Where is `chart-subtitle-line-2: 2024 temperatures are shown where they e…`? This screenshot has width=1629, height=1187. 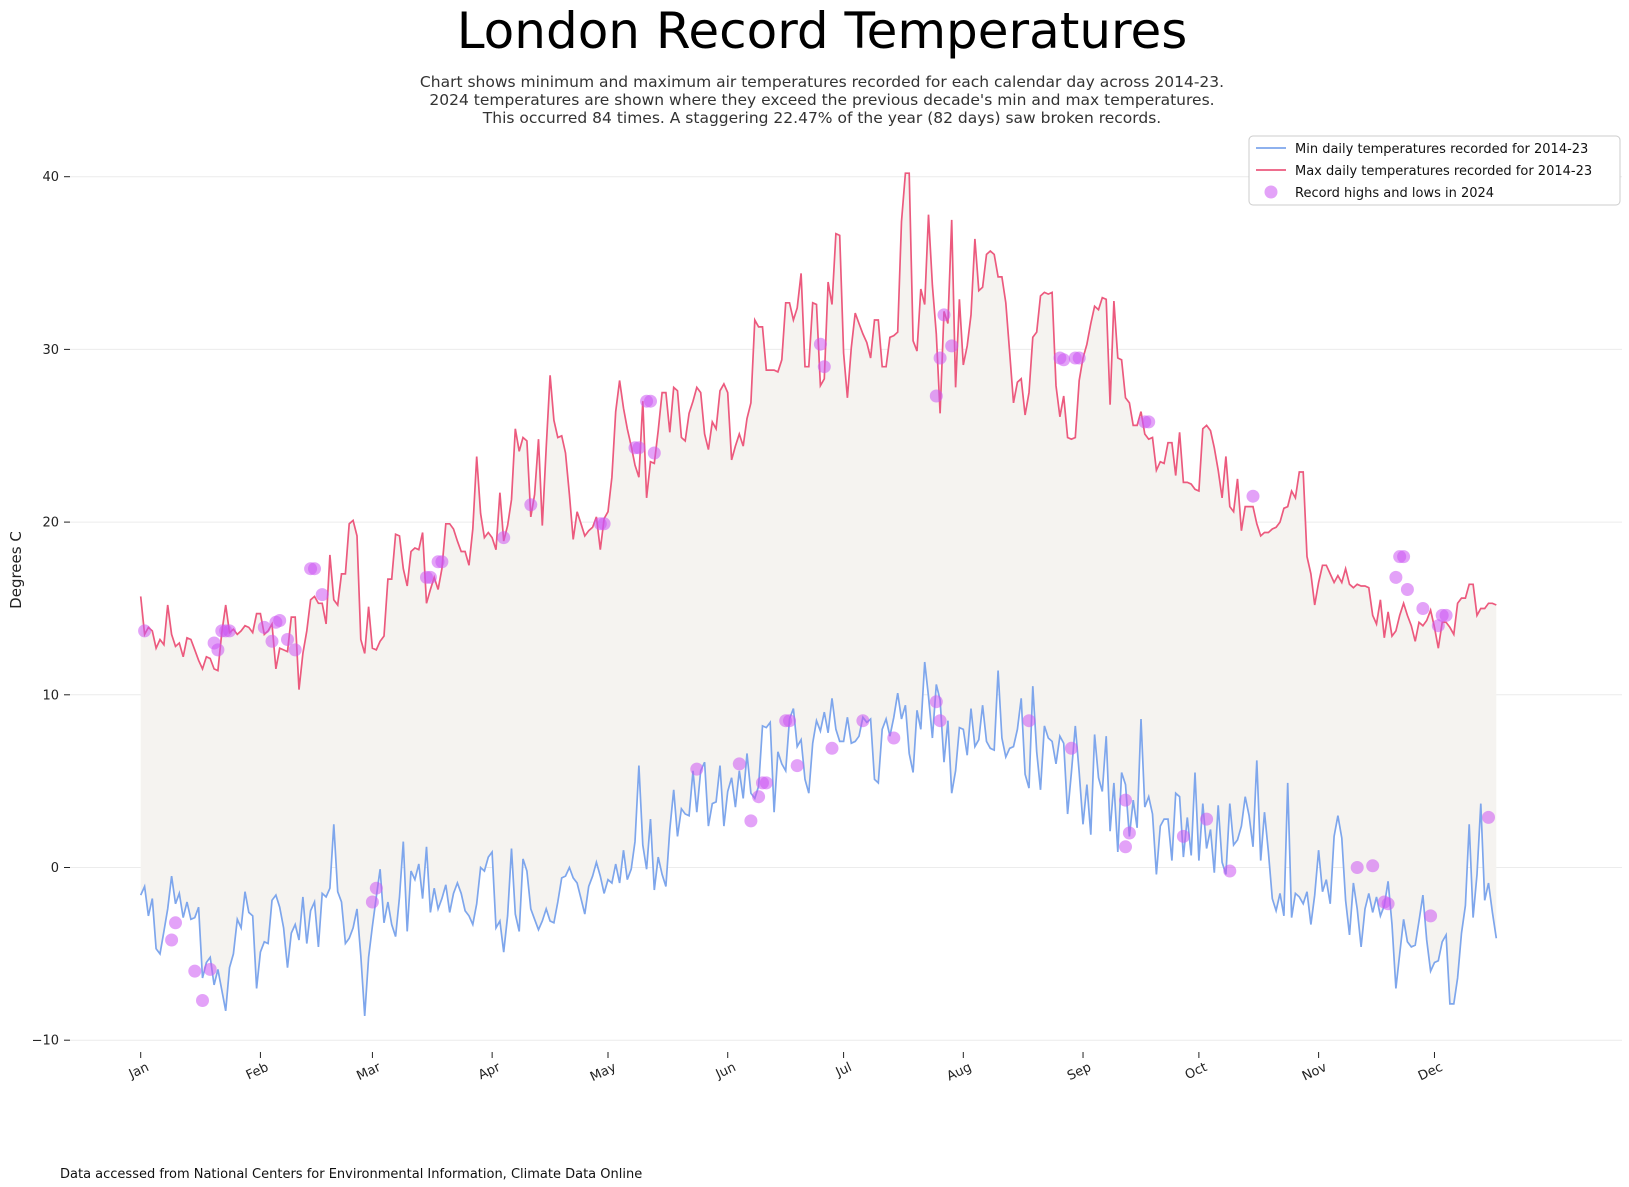 chart-subtitle-line-2: 2024 temperatures are shown where they e… is located at coordinates (821, 100).